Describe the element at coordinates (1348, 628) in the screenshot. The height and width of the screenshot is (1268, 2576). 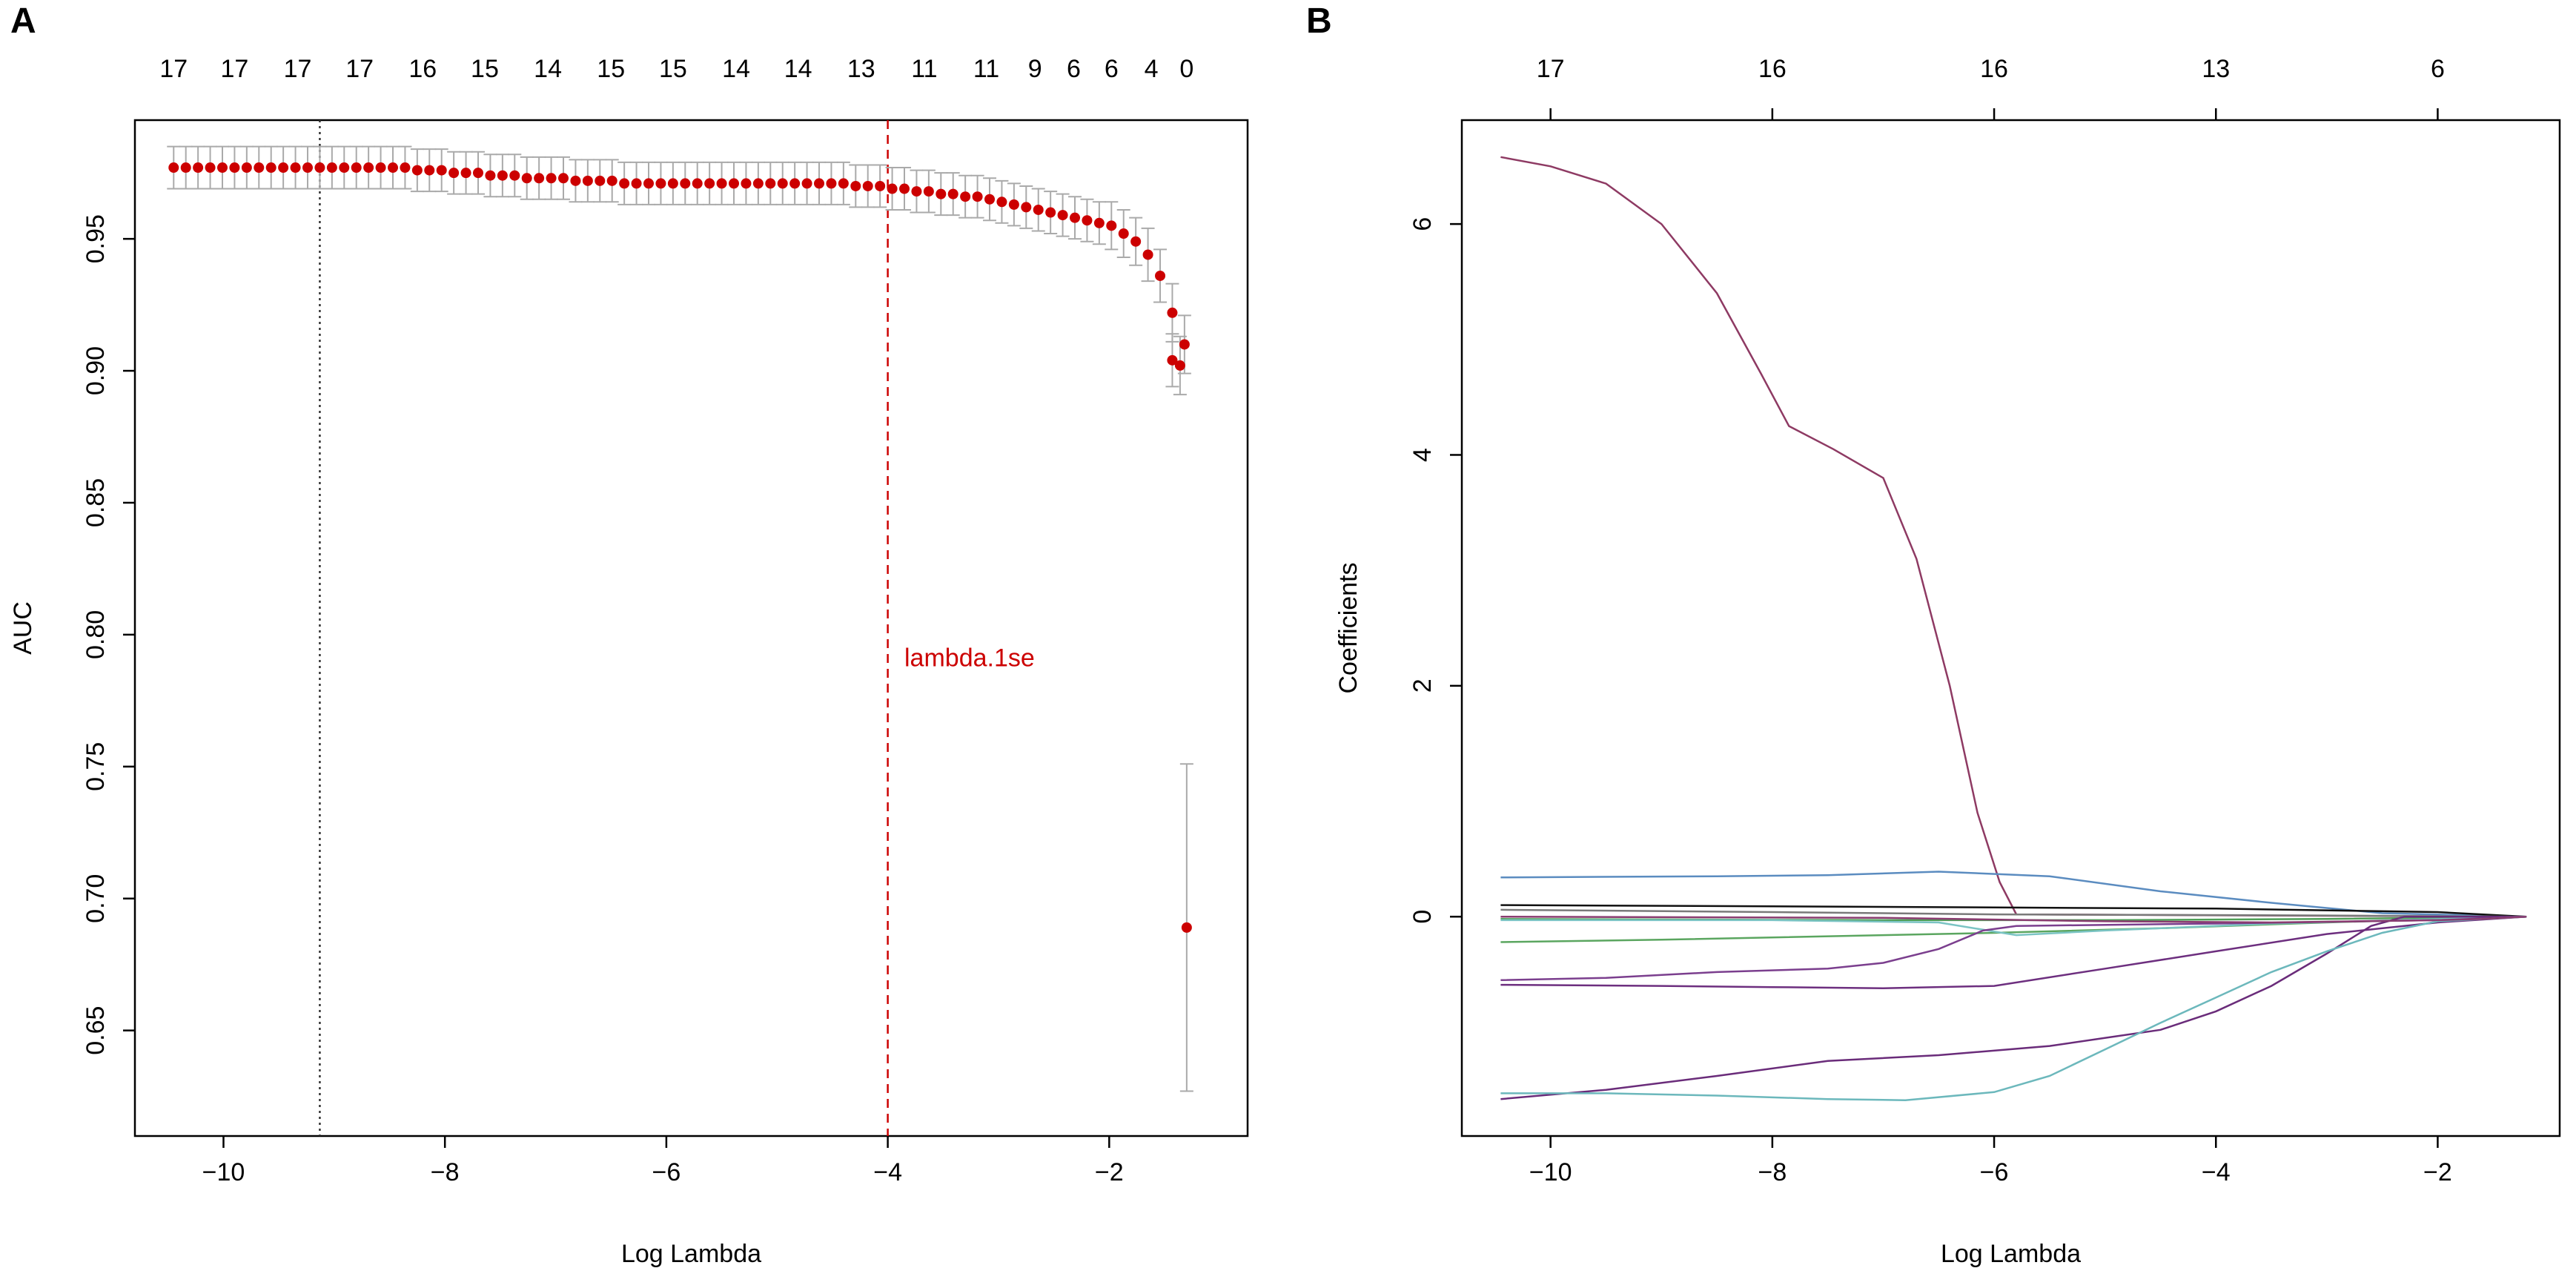
I see `panel-b-ylabel: Coefficients` at that location.